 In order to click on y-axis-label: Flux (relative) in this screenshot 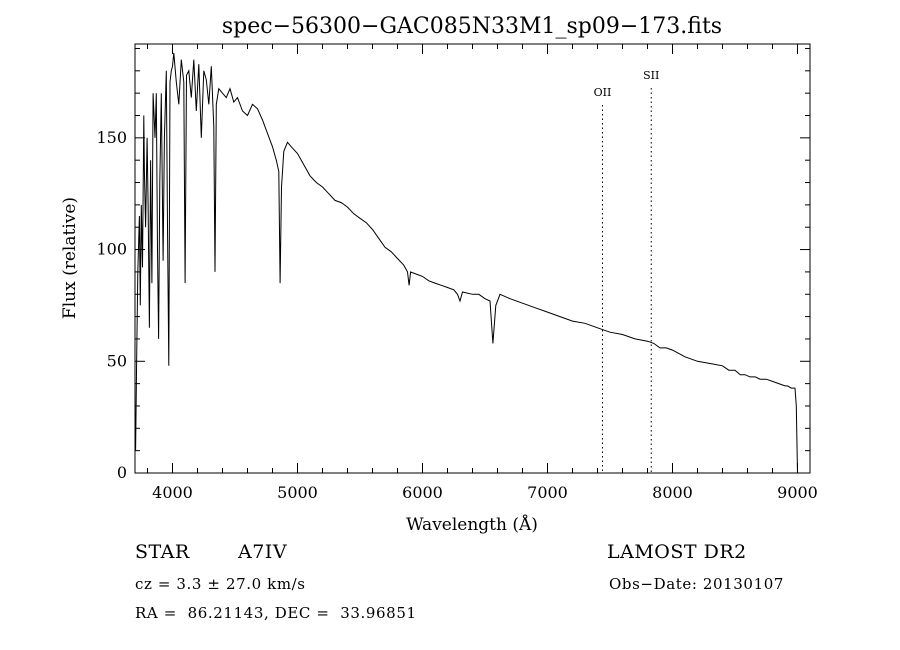, I will do `click(70, 258)`.